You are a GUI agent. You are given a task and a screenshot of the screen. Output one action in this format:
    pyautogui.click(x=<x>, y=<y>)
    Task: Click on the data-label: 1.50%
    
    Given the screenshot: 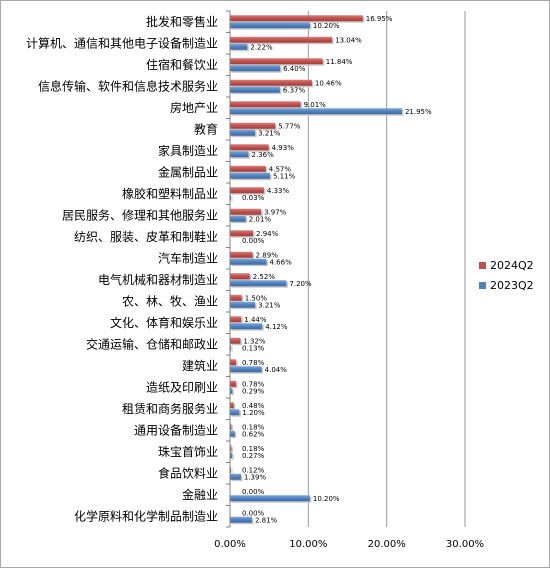 What is the action you would take?
    pyautogui.click(x=256, y=298)
    